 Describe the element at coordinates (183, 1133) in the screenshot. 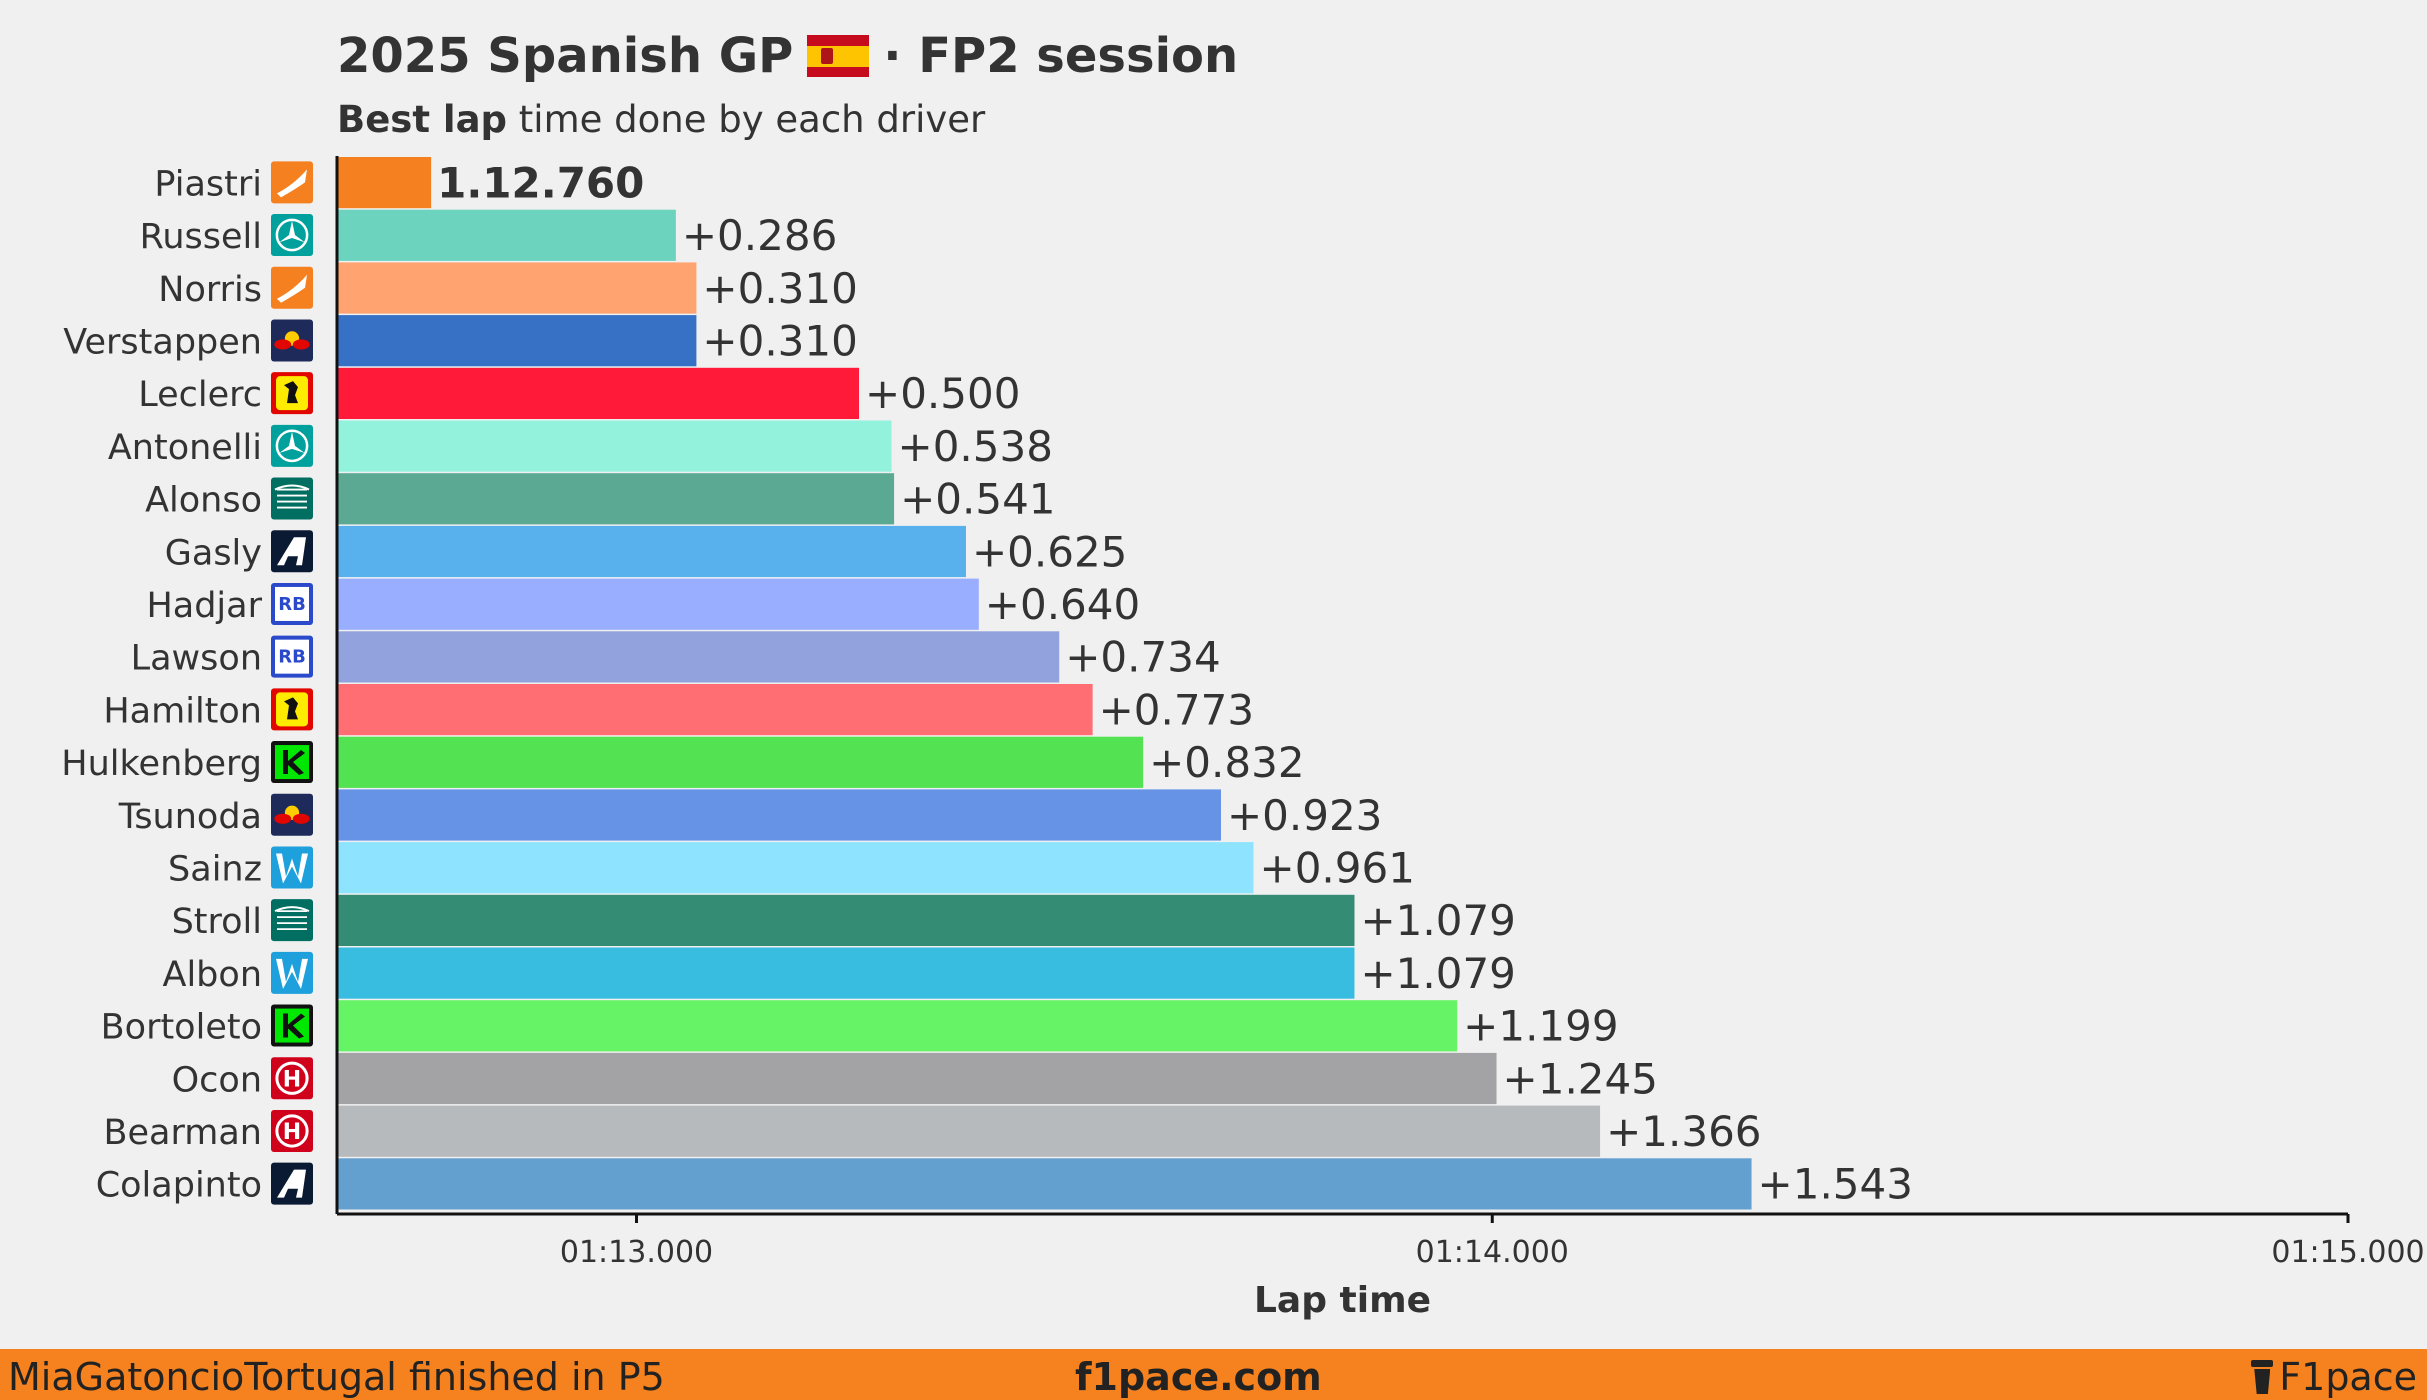

I see `driver-name-label: Bearman` at that location.